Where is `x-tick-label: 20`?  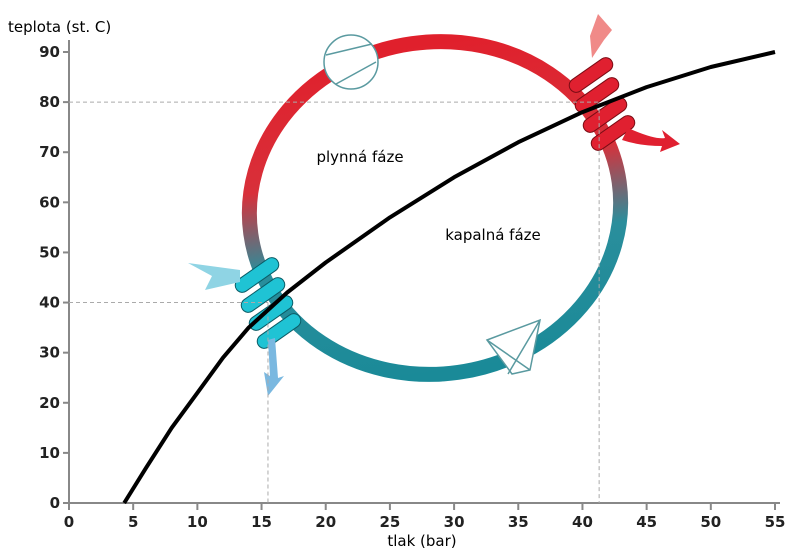
x-tick-label: 20 is located at coordinates (325, 522).